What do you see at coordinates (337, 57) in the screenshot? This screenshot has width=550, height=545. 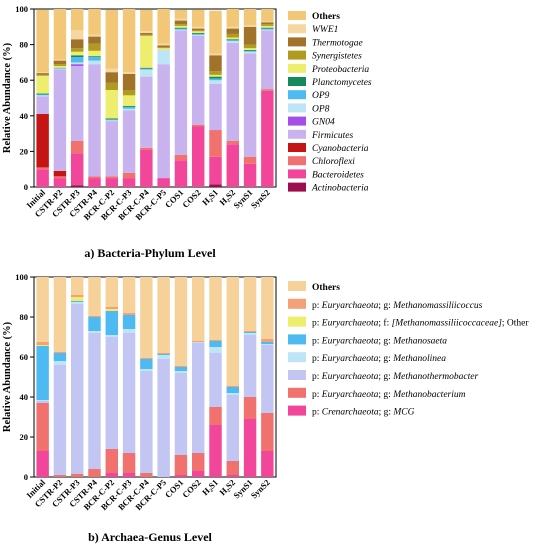 I see `legend-label: Synergistetes` at bounding box center [337, 57].